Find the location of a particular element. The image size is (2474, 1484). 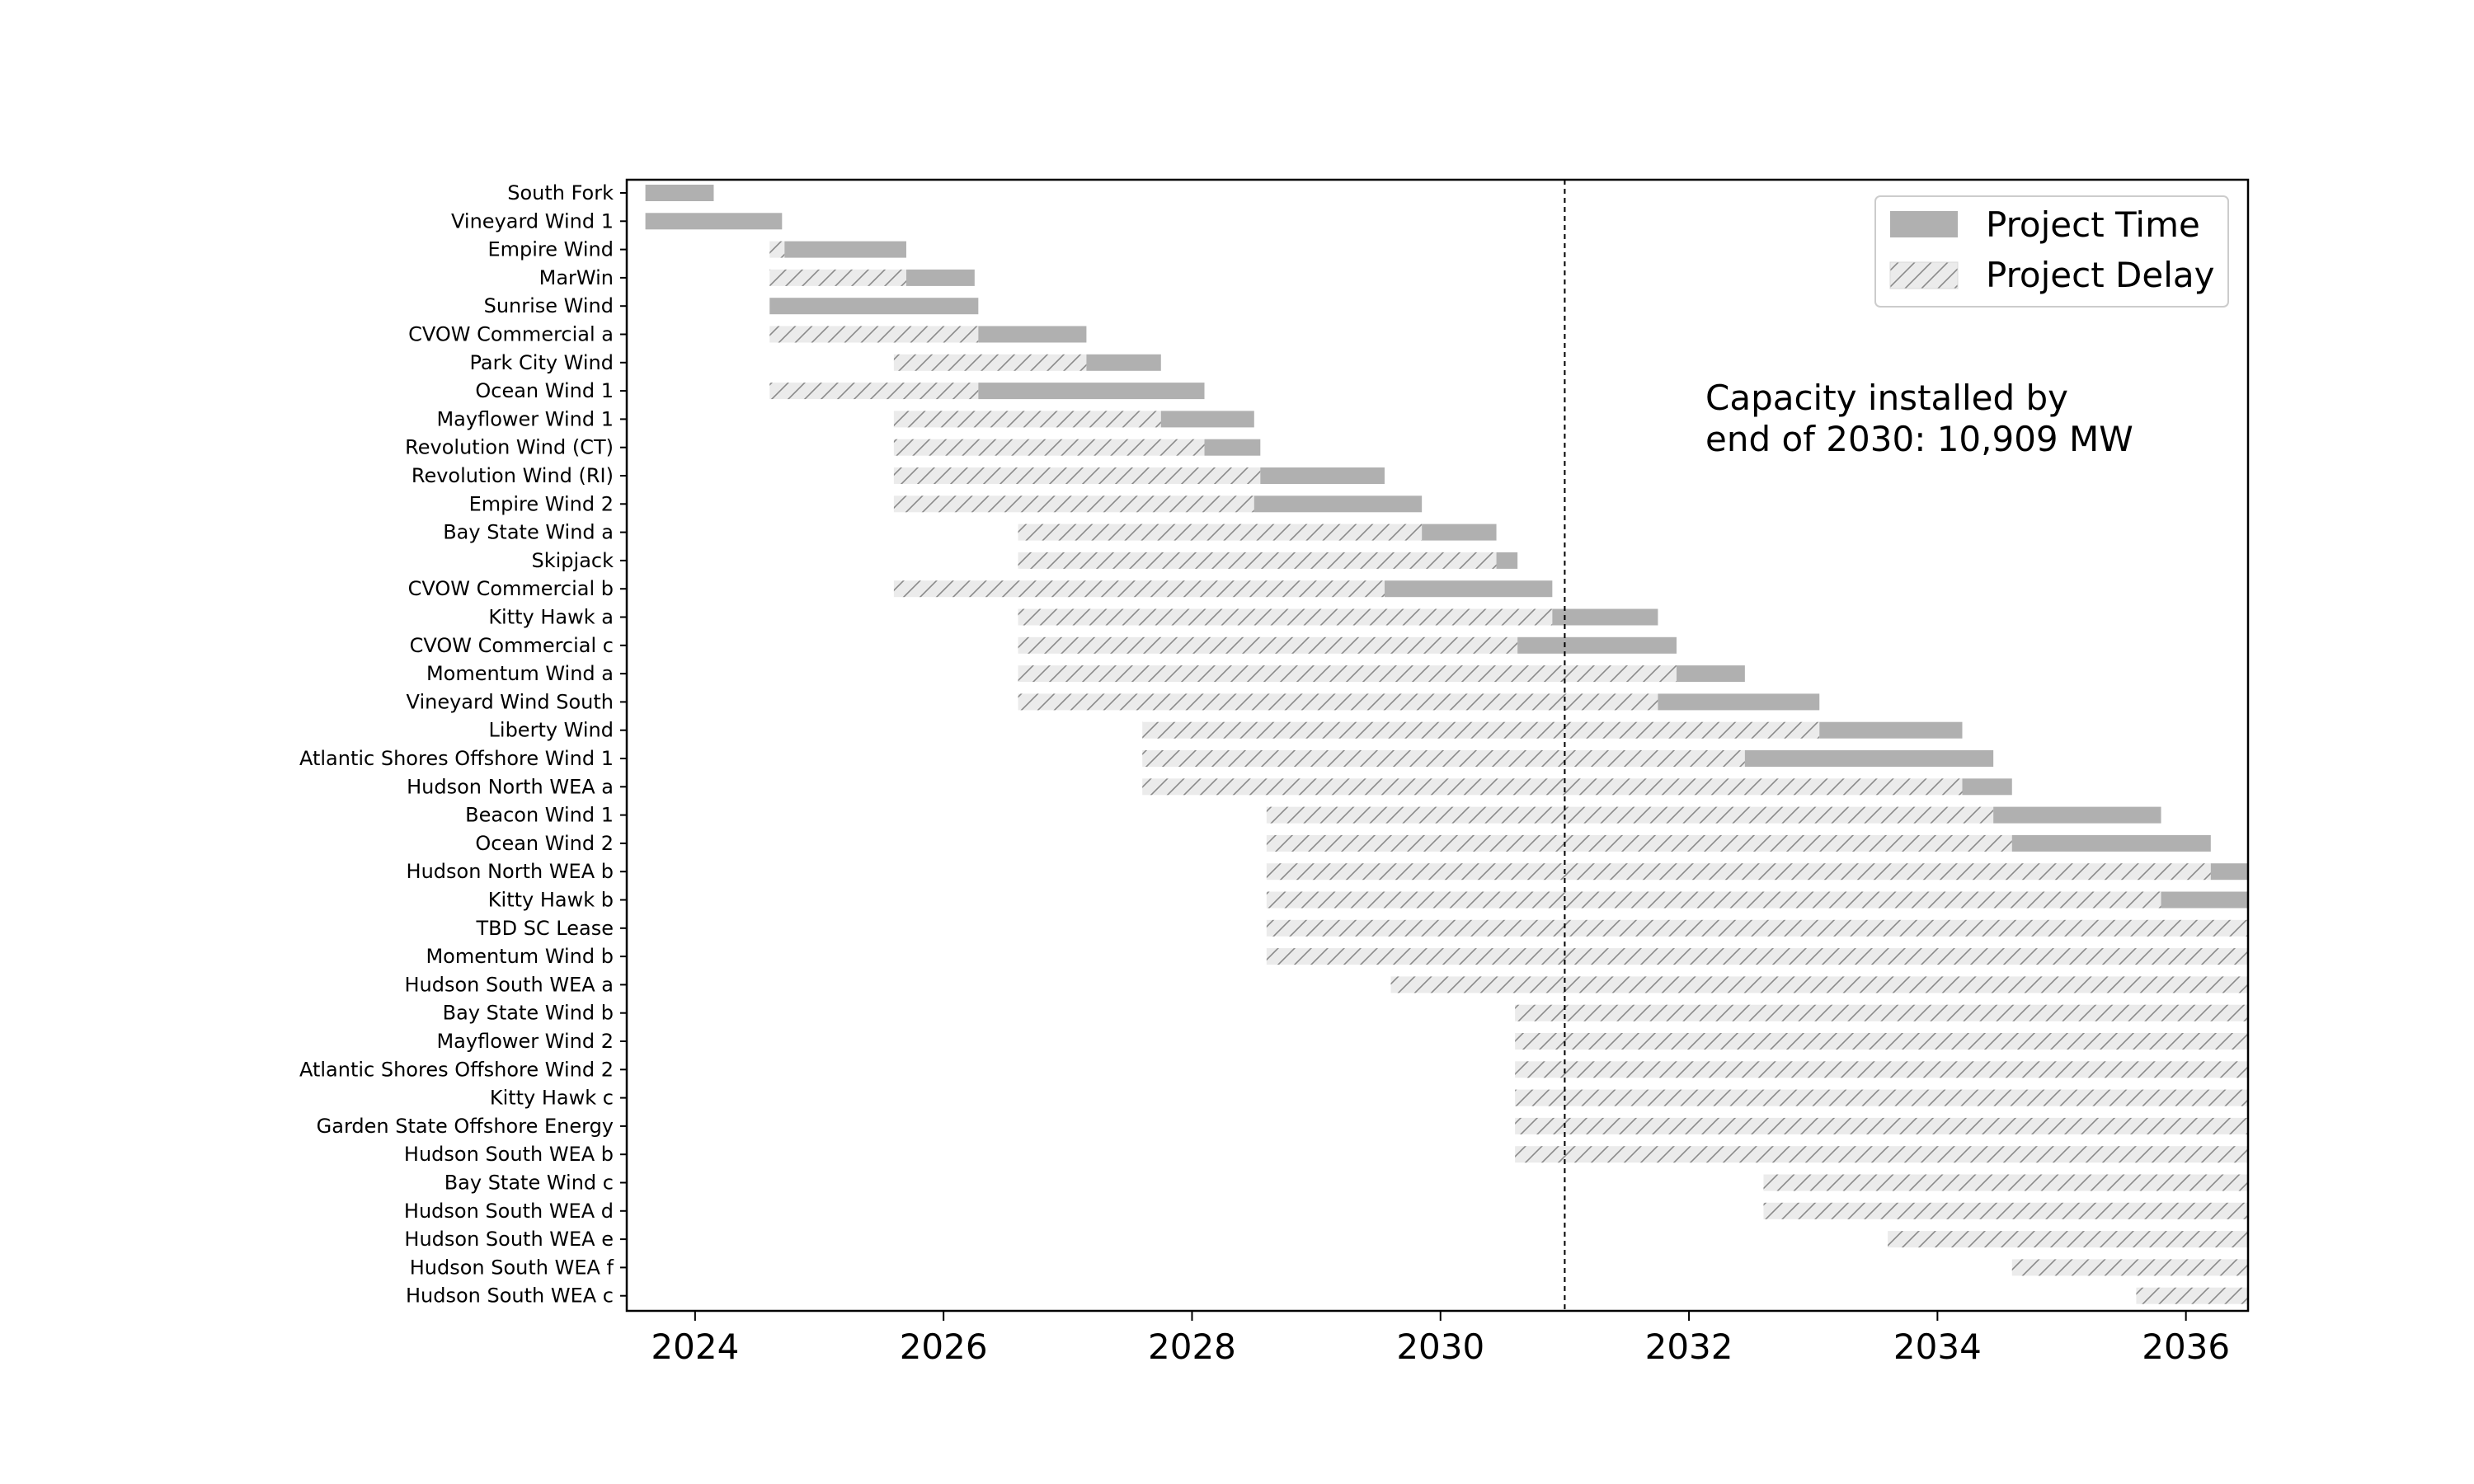

delay-bar-vineyard-wind-south is located at coordinates (1338, 702).